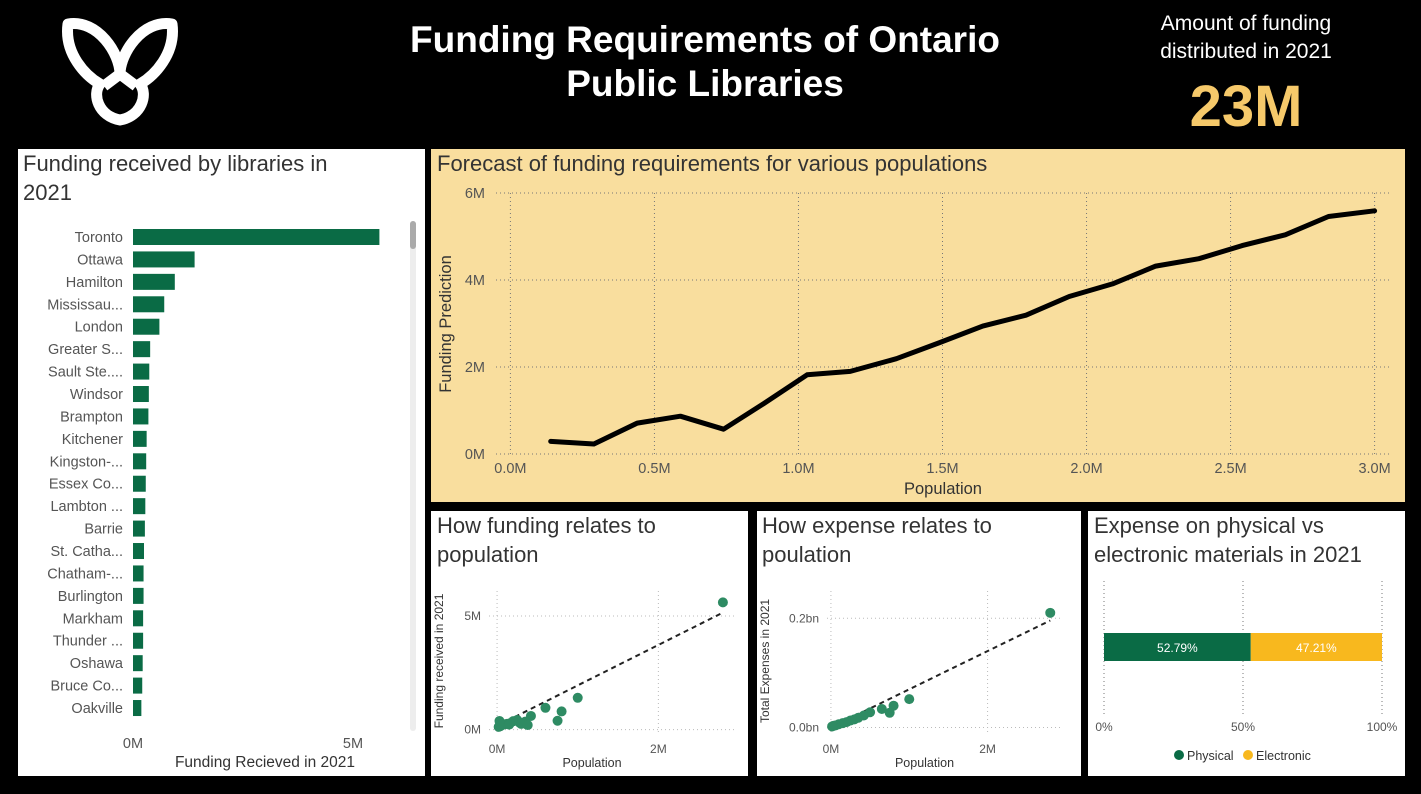 The width and height of the screenshot is (1421, 794). I want to click on sc1-trend-line, so click(611, 668).